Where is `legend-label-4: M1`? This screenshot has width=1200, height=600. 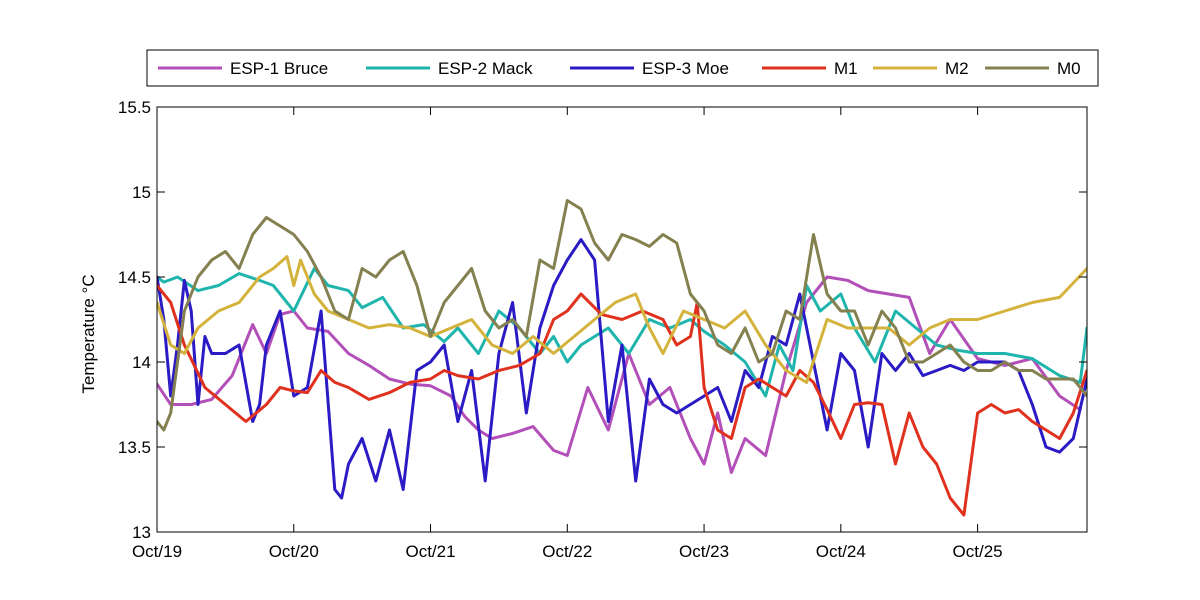 legend-label-4: M1 is located at coordinates (846, 68).